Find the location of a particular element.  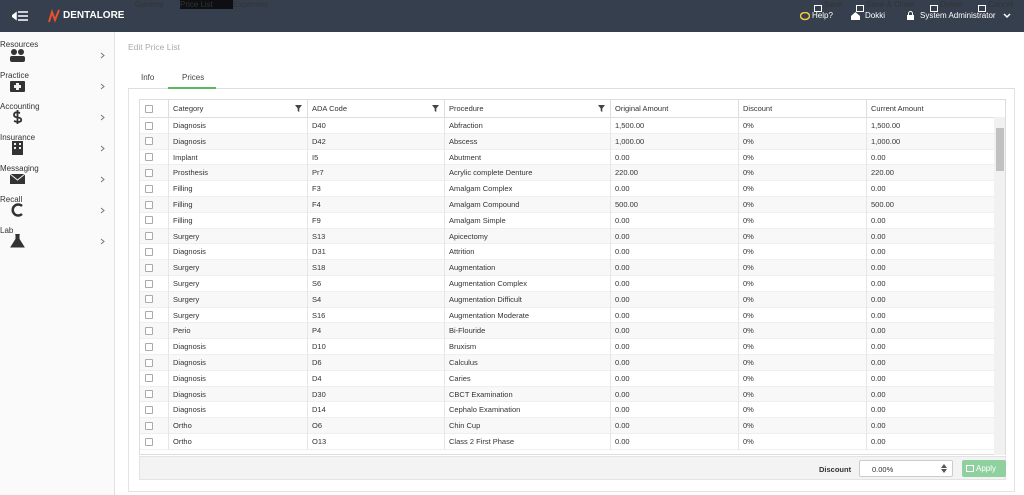

scrollbar is located at coordinates (999, 286).